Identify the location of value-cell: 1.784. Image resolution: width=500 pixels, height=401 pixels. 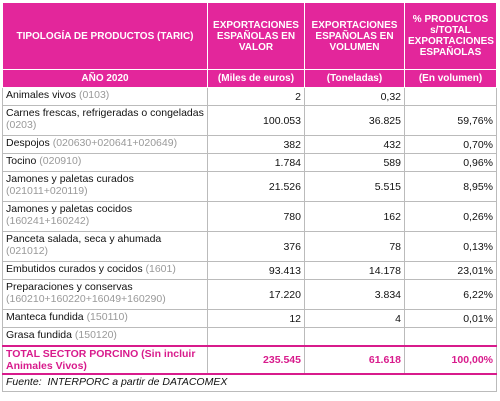
(256, 162).